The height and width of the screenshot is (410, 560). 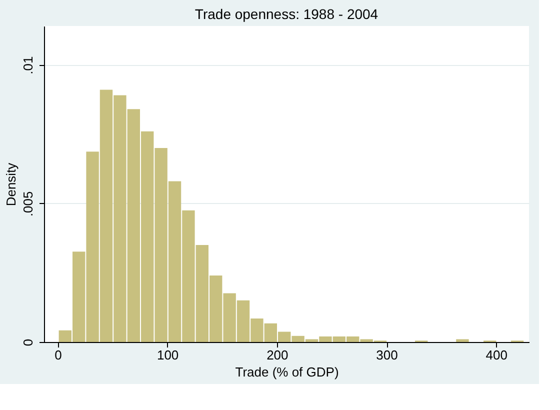 I want to click on x-tick-label: 100, so click(x=167, y=355).